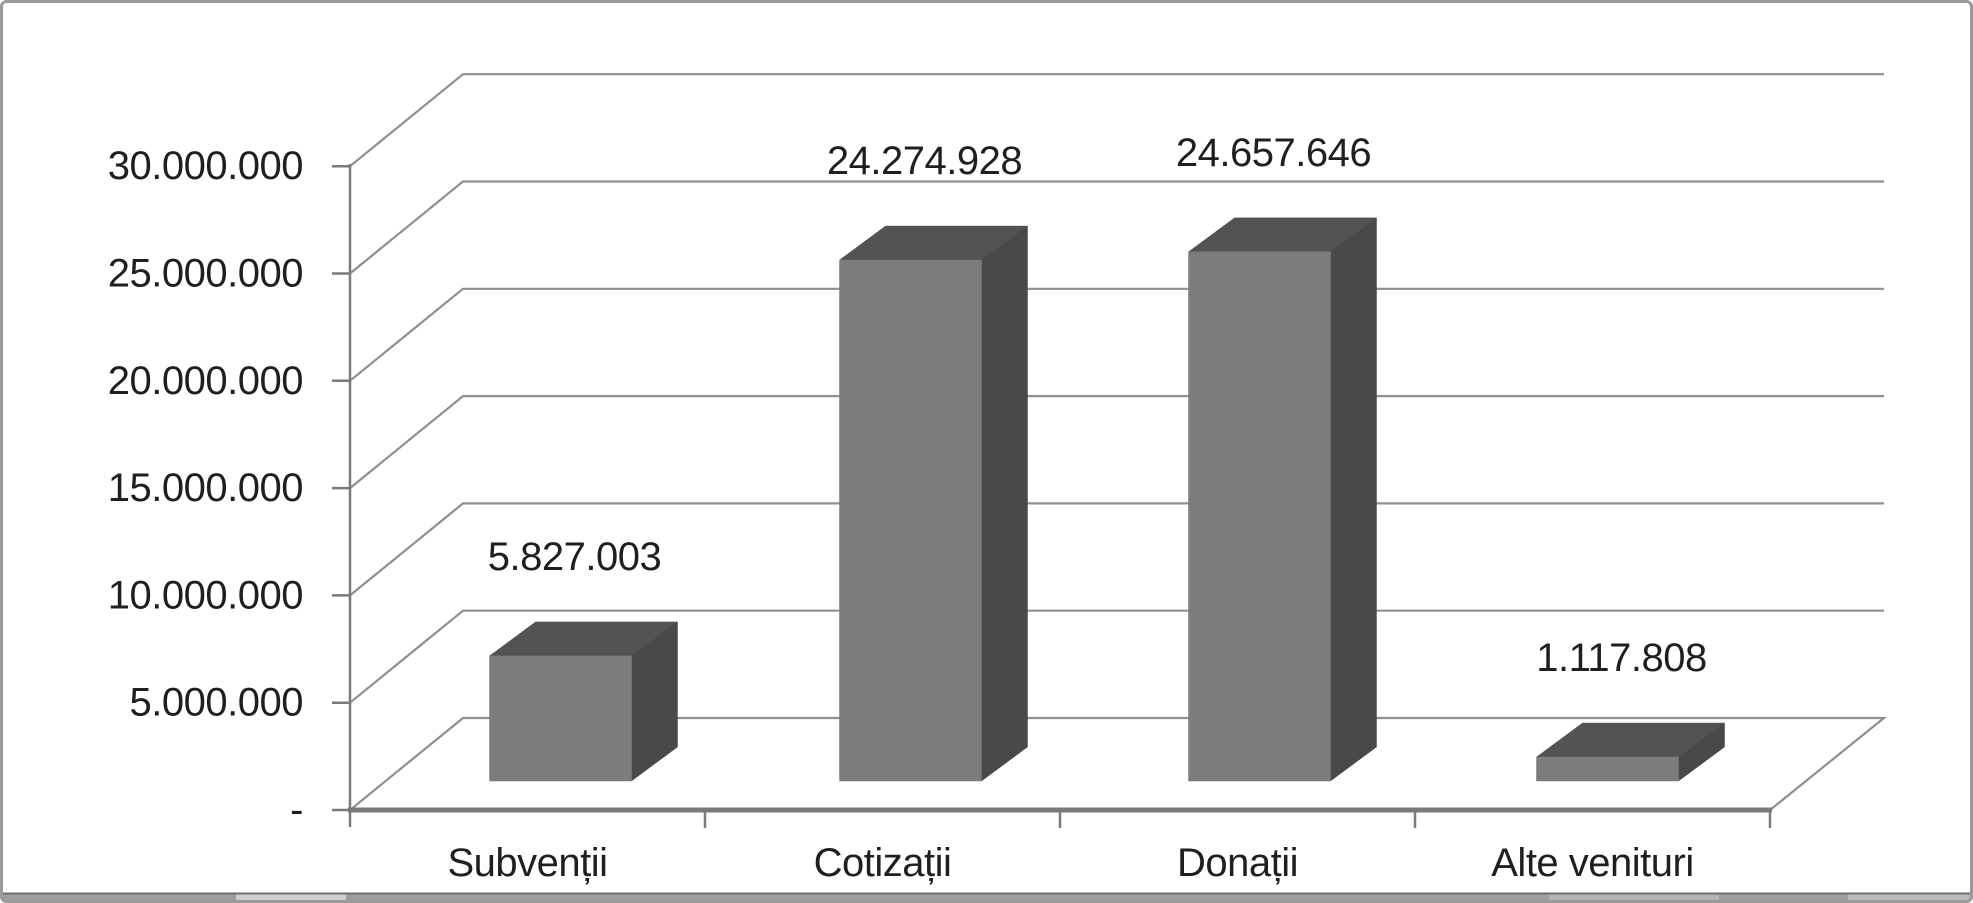 The height and width of the screenshot is (903, 1973). What do you see at coordinates (924, 161) in the screenshot?
I see `bar-data-label: 24.274.928` at bounding box center [924, 161].